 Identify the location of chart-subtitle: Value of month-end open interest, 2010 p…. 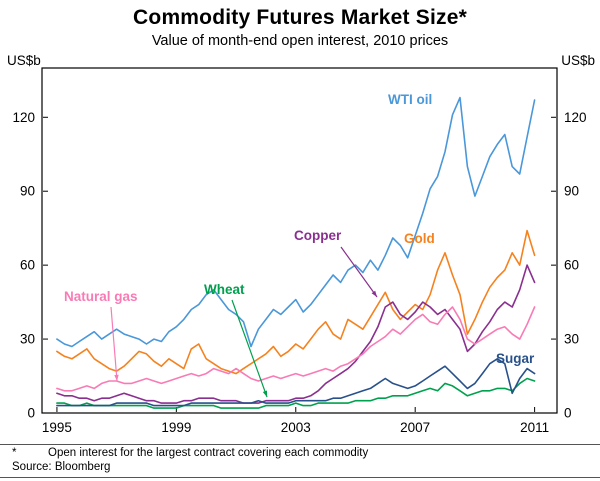
(300, 41).